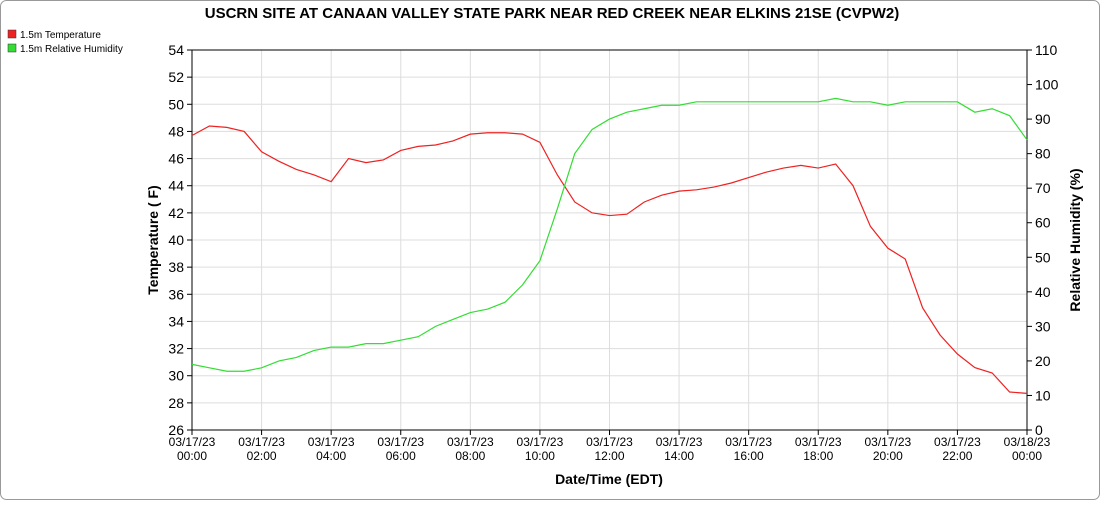 The image size is (1100, 505). I want to click on x-tick-label: 03/17/23 10:00, so click(540, 449).